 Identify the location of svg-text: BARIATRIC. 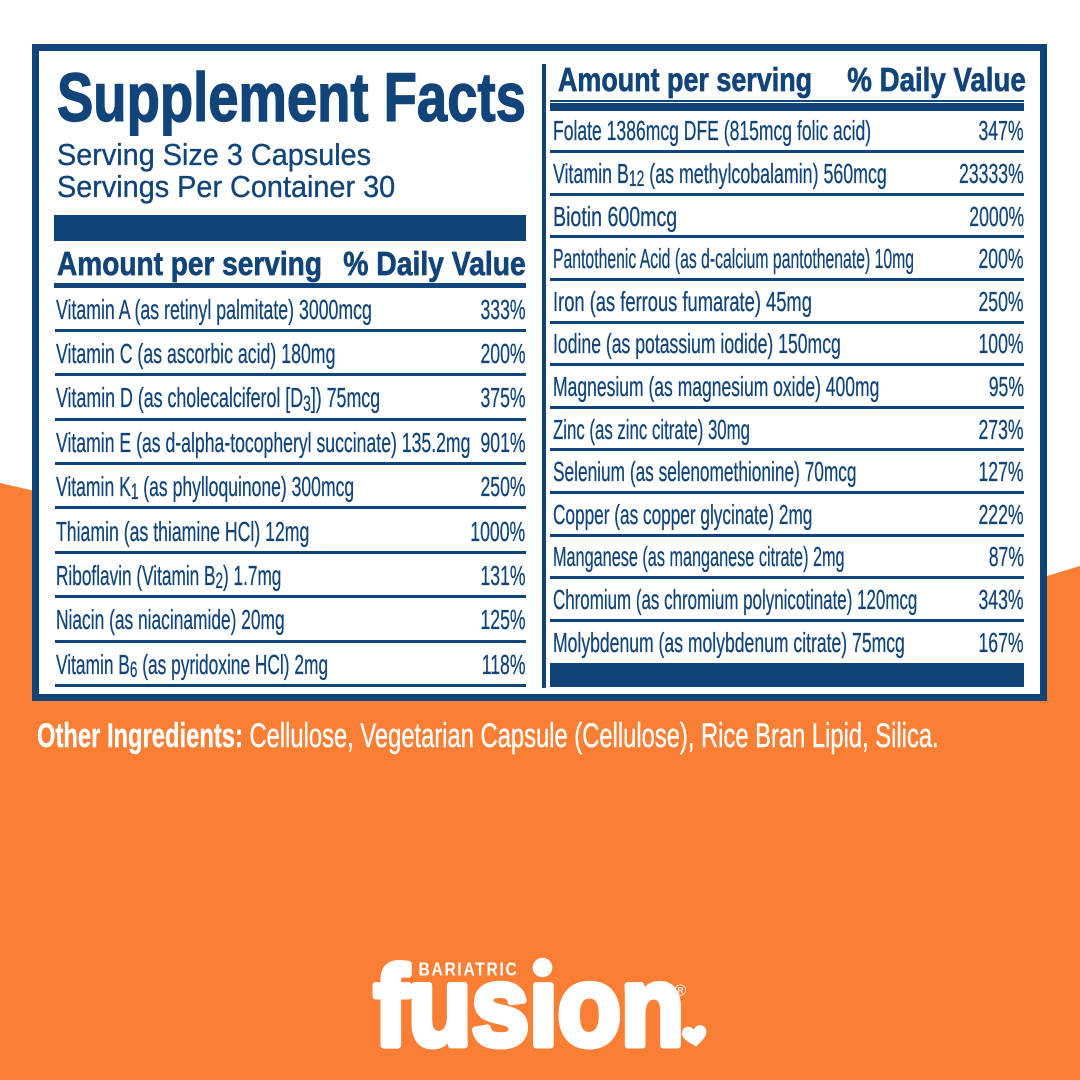
(469, 969).